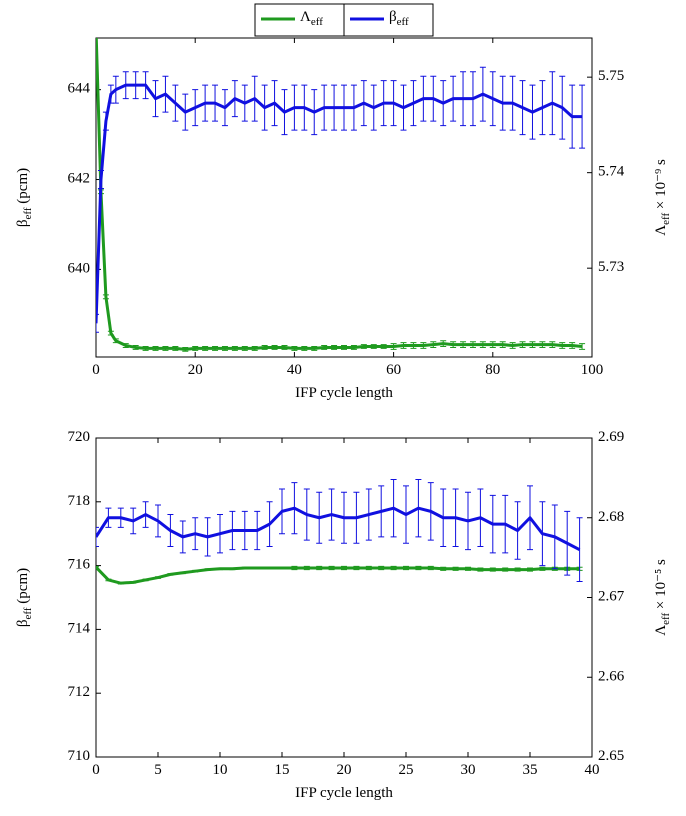 The width and height of the screenshot is (686, 816). What do you see at coordinates (611, 268) in the screenshot?
I see `y2-tick-label: 5.73` at bounding box center [611, 268].